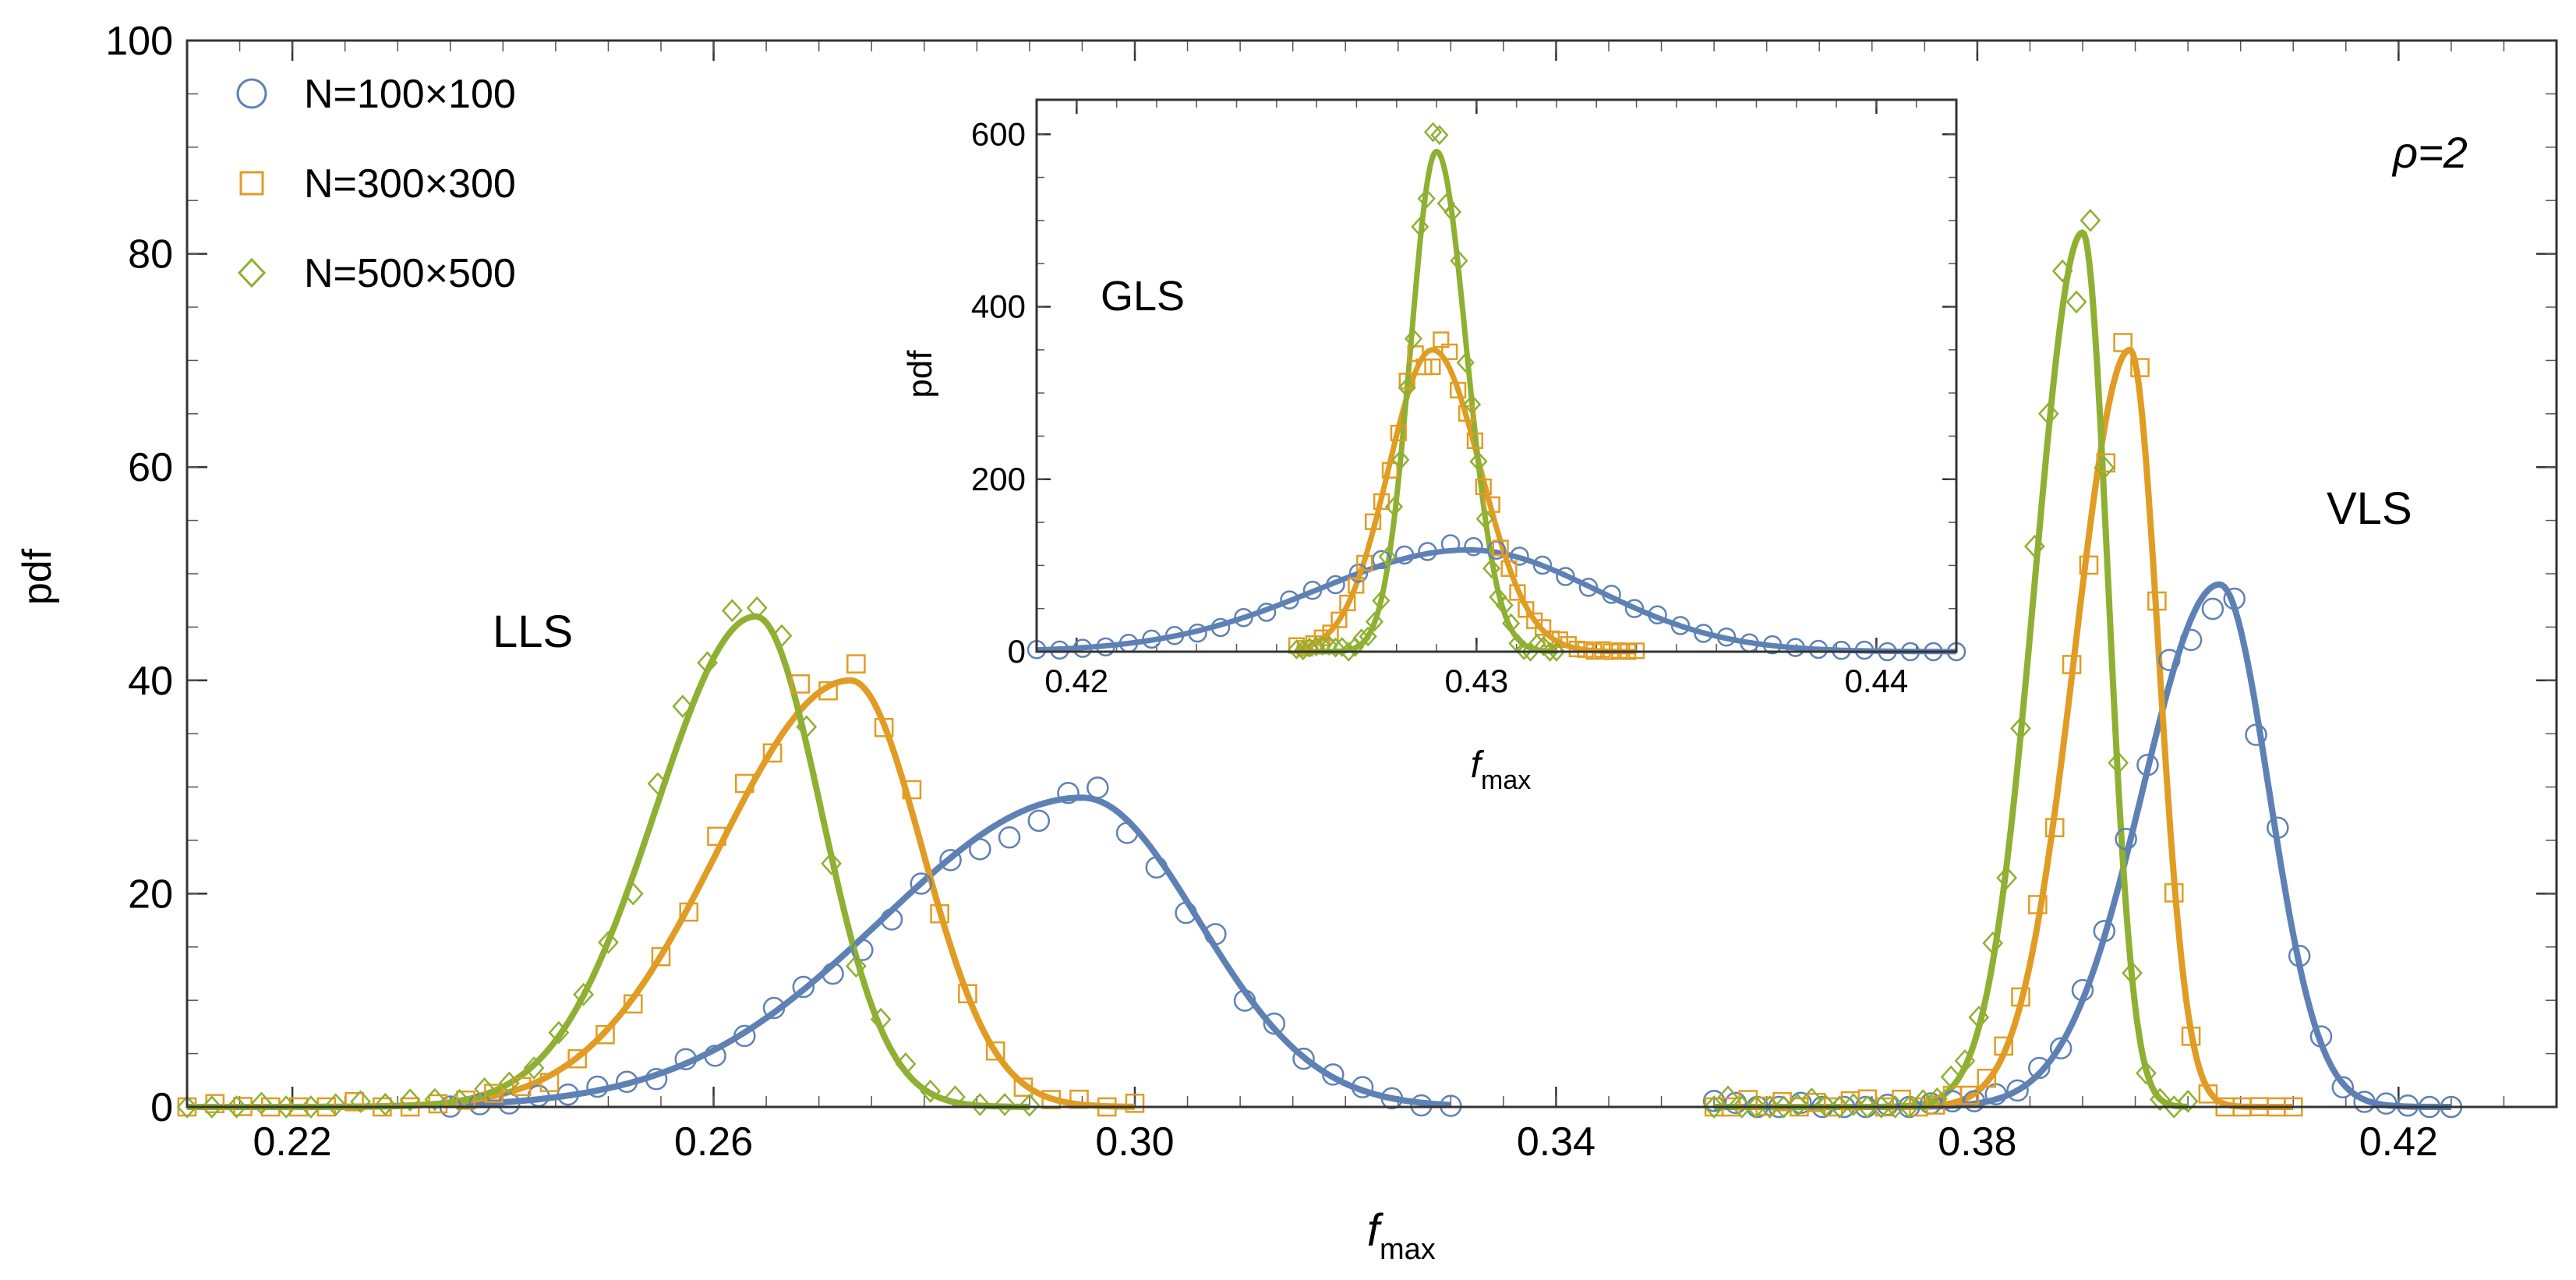  I want to click on y-tick-label: 20, so click(150, 894).